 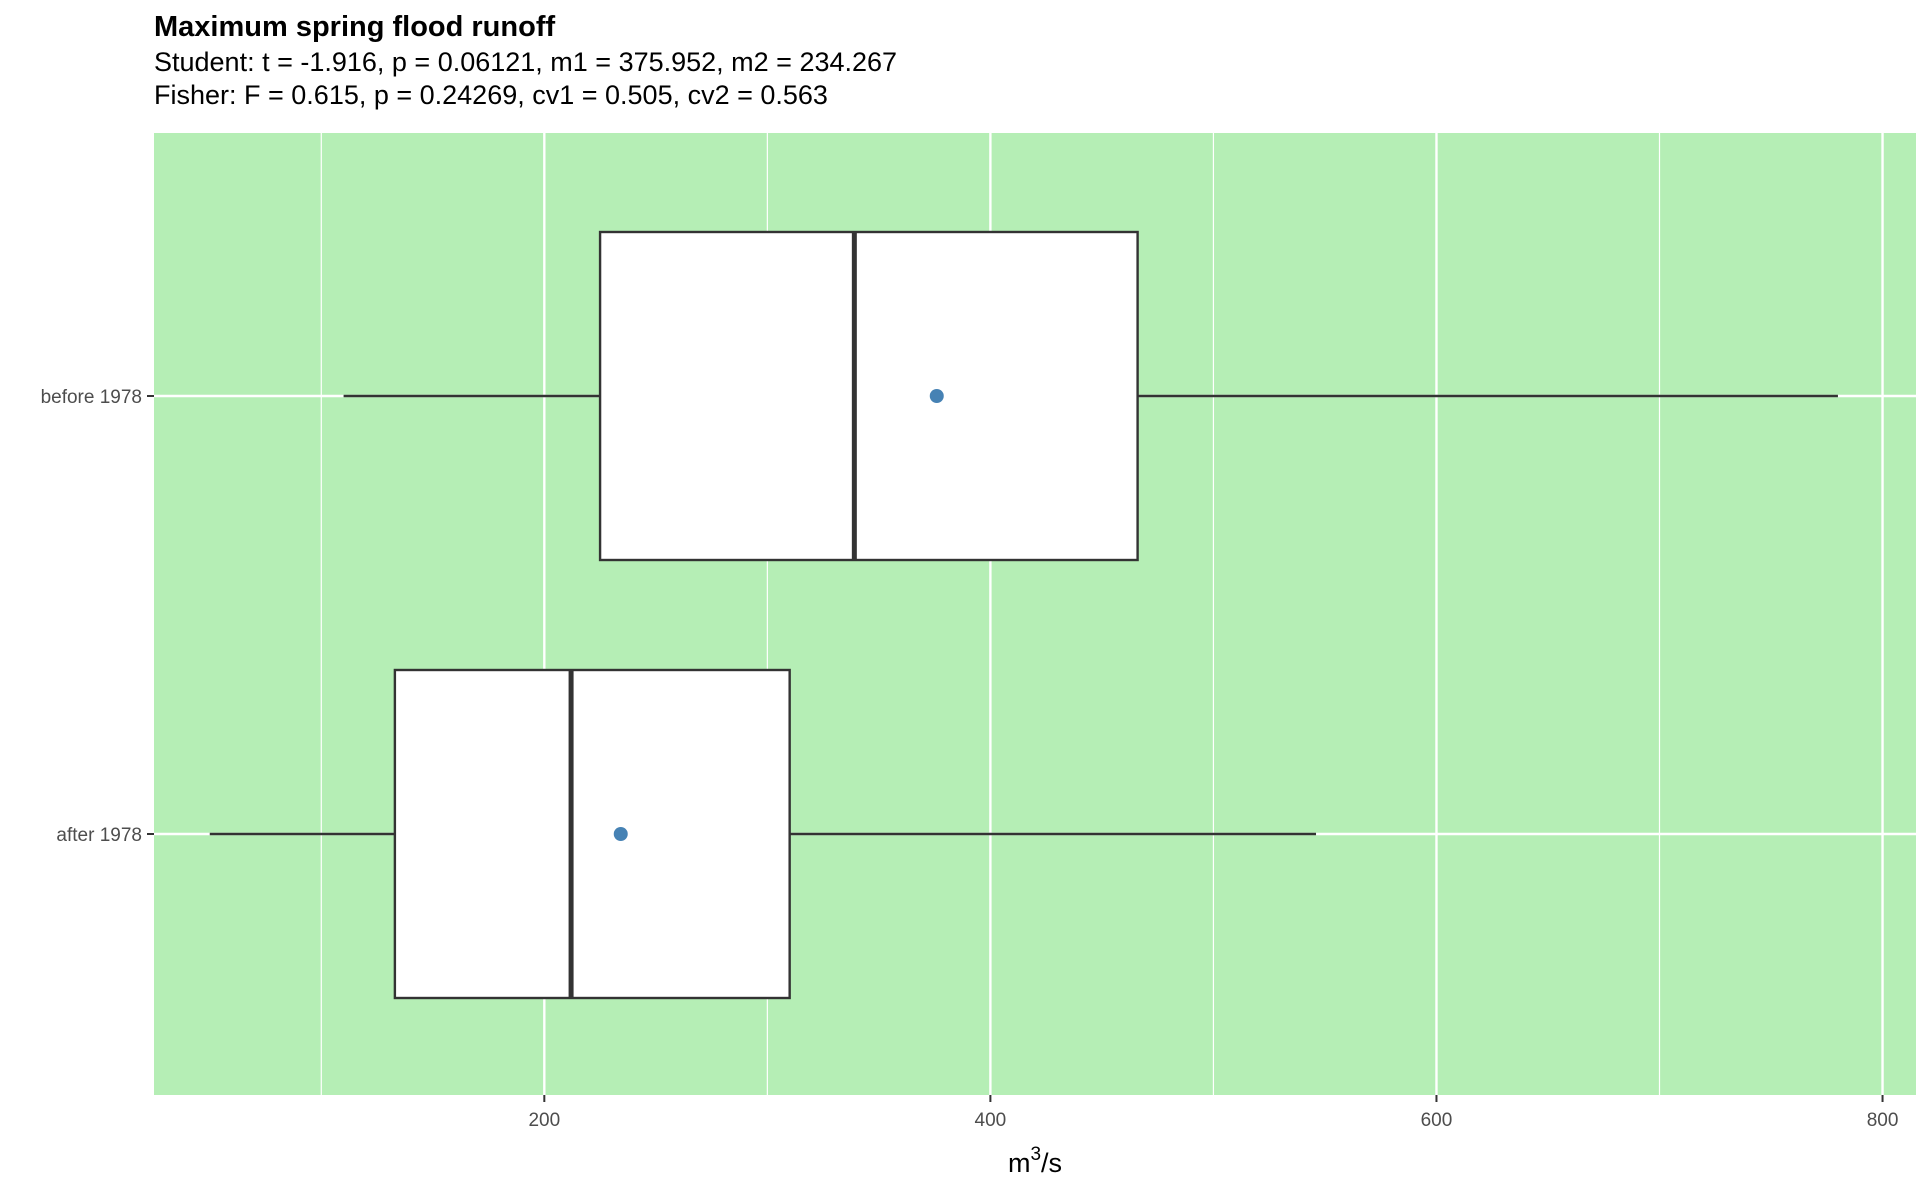 What do you see at coordinates (1035, 1161) in the screenshot?
I see `x-axis-title: m3/s` at bounding box center [1035, 1161].